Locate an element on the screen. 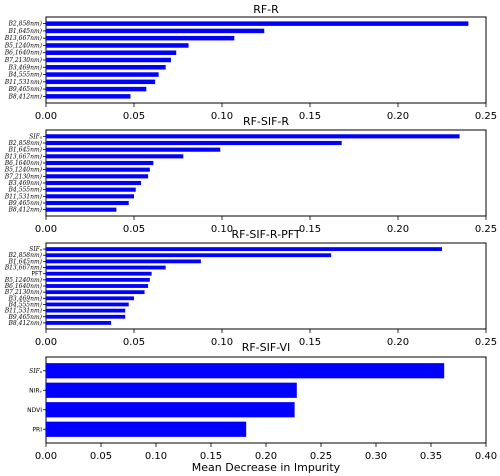 The width and height of the screenshot is (500, 476). panel-title: RF-SIF-R is located at coordinates (266, 121).